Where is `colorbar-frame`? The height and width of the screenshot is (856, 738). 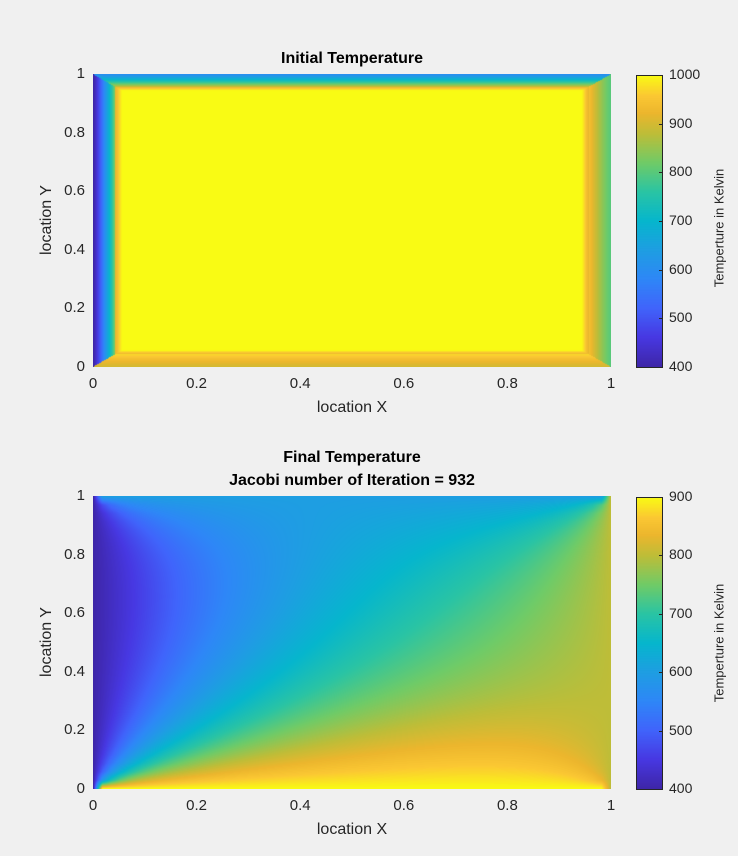 colorbar-frame is located at coordinates (649, 643).